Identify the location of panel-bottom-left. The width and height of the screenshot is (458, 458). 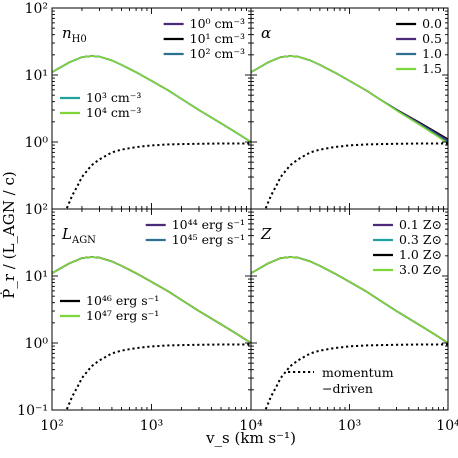
(151, 333).